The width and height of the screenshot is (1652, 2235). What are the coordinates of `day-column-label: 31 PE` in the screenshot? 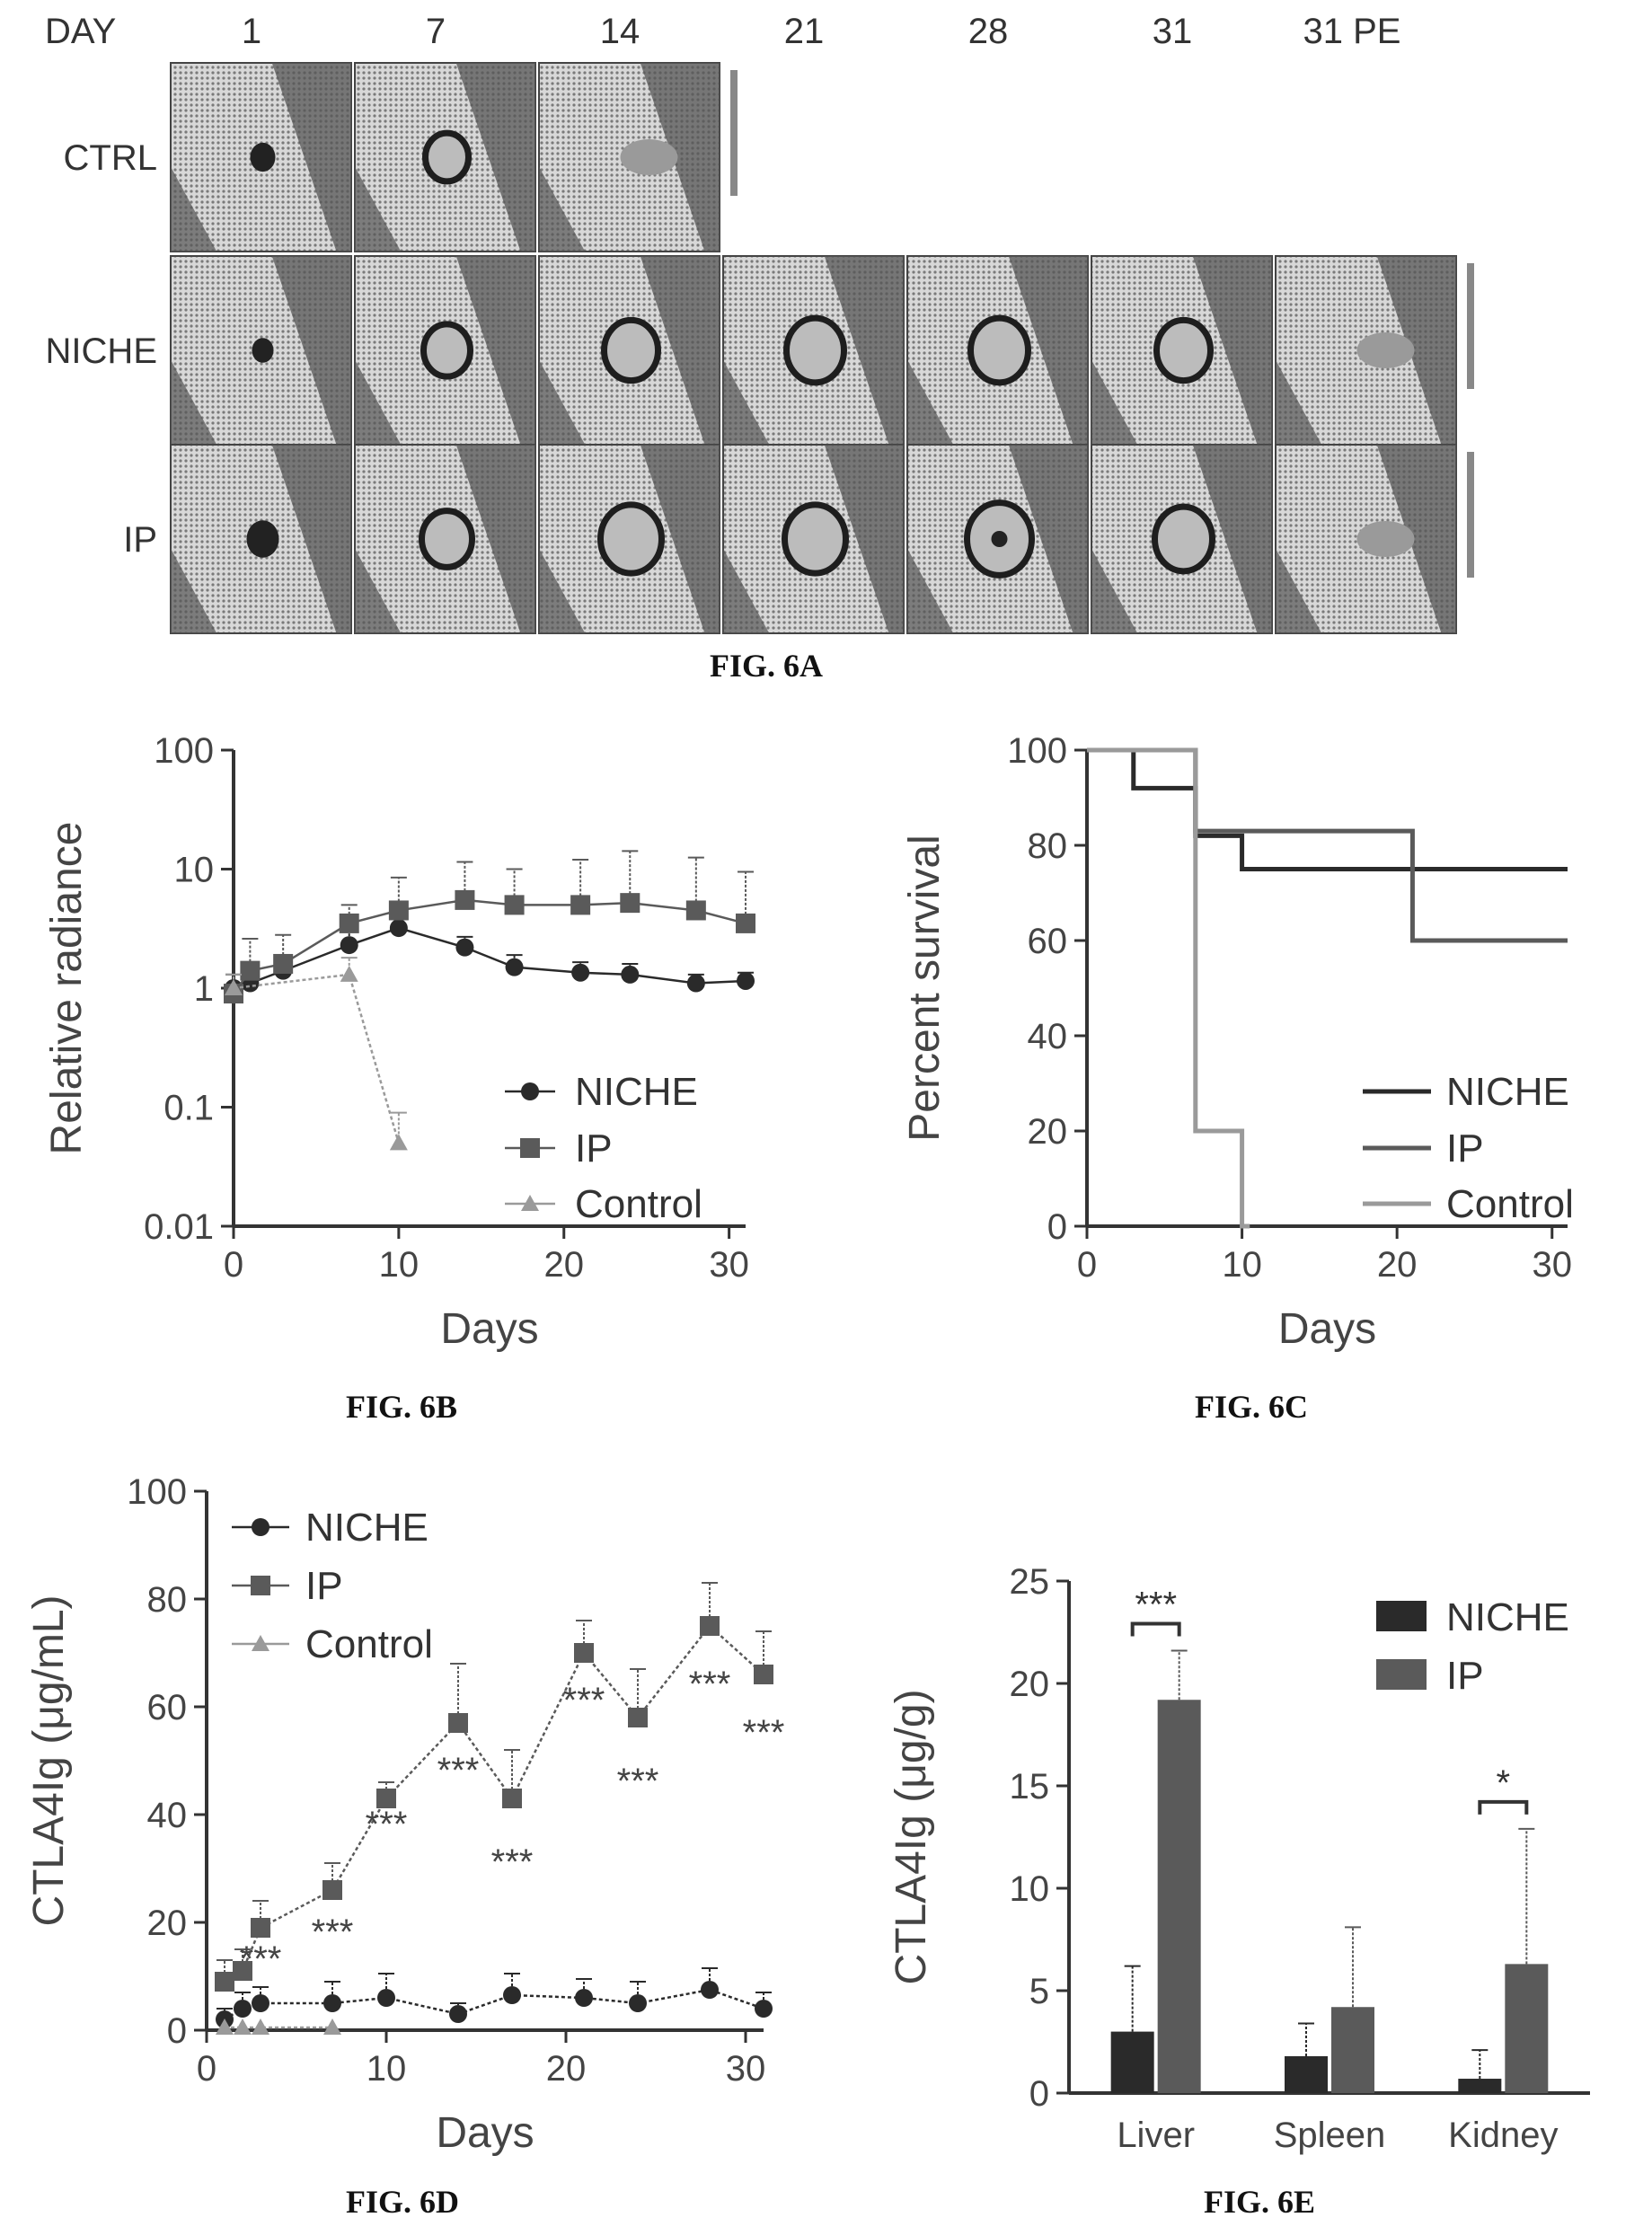 It's located at (1352, 32).